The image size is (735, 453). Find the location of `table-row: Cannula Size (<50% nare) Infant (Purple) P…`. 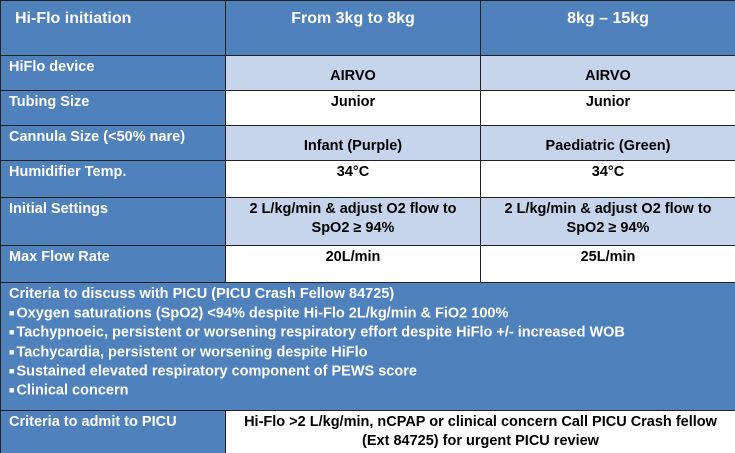

table-row: Cannula Size (<50% nare) Infant (Purple) P… is located at coordinates (367, 143).